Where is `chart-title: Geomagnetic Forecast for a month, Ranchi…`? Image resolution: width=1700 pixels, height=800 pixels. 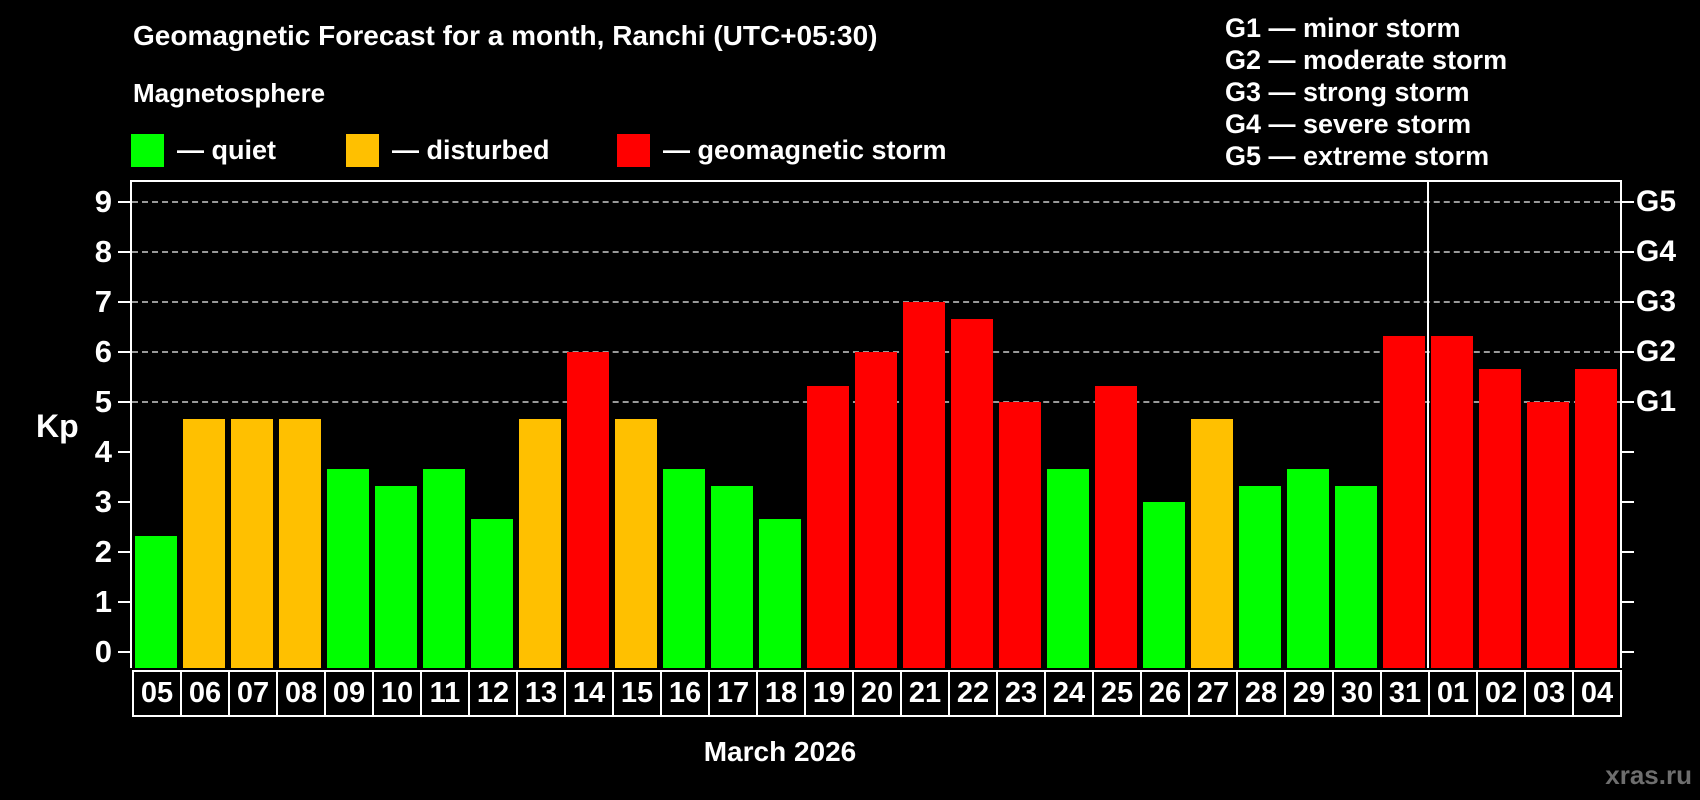 chart-title: Geomagnetic Forecast for a month, Ranchi… is located at coordinates (505, 35).